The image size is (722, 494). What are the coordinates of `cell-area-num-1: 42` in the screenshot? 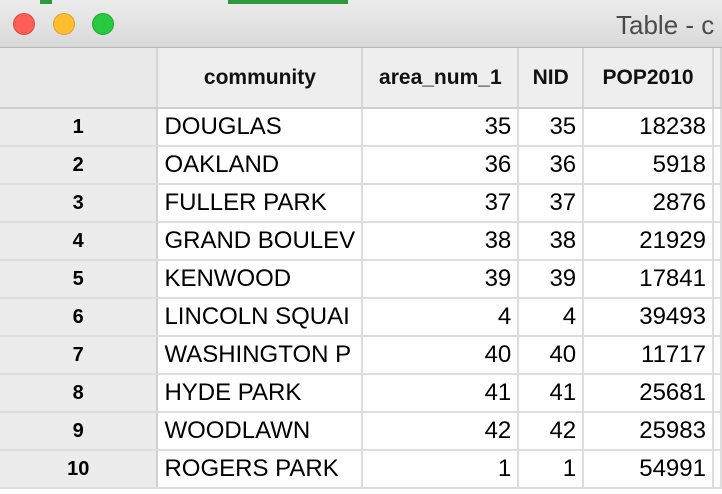 It's located at (441, 431).